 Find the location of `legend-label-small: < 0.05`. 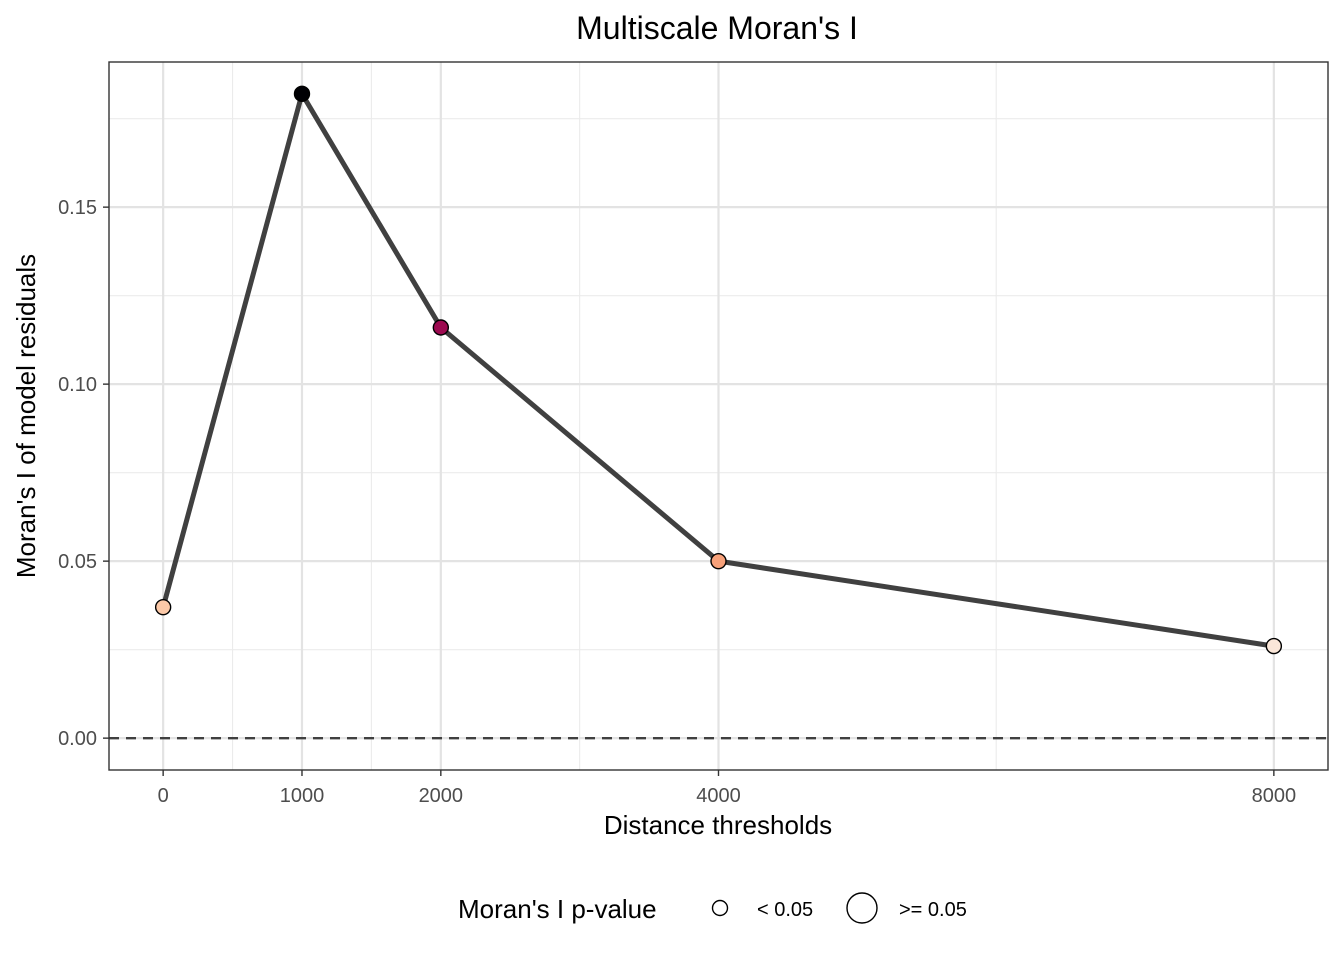

legend-label-small: < 0.05 is located at coordinates (785, 910).